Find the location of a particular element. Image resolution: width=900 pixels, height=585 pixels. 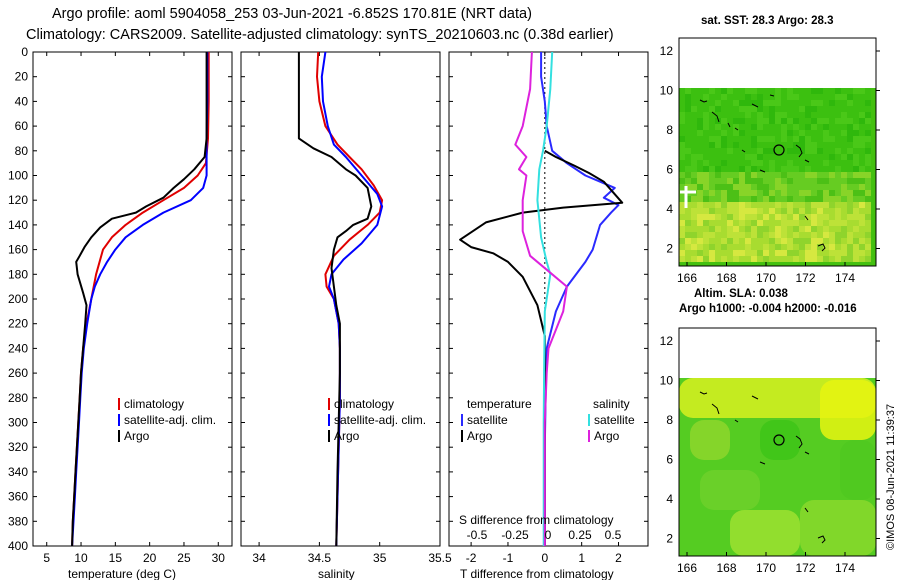

sla-blob is located at coordinates (838, 528).